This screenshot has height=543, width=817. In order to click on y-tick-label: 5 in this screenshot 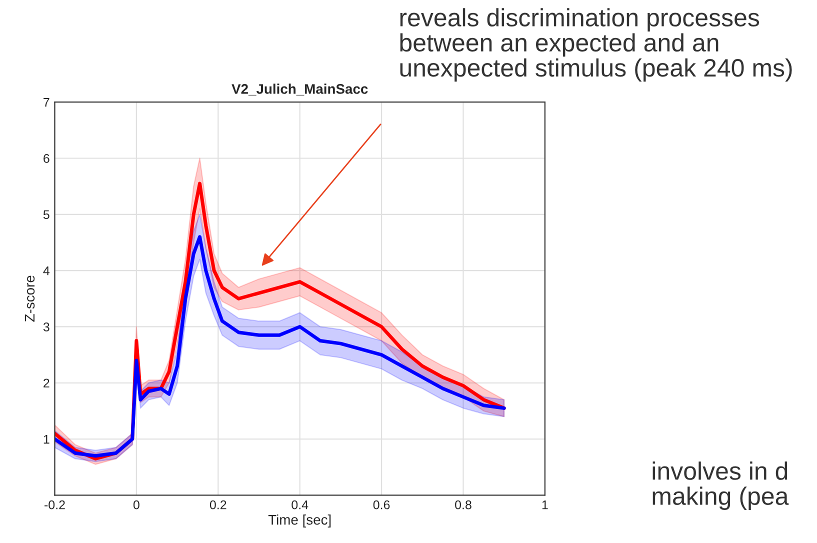, I will do `click(46, 215)`.